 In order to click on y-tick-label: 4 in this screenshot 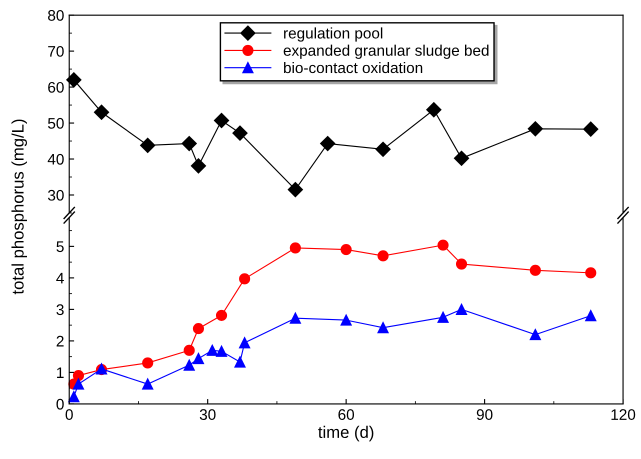, I will do `click(60, 278)`.